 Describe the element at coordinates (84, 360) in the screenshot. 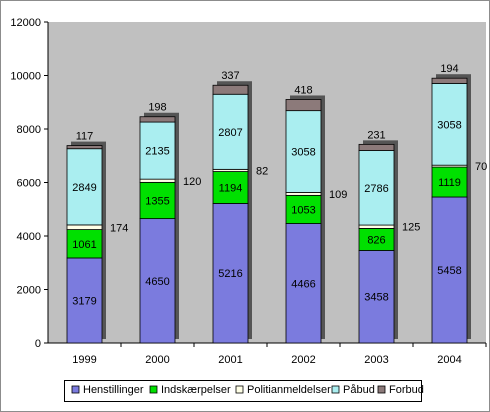

I see `x-tick-label: 1999` at that location.